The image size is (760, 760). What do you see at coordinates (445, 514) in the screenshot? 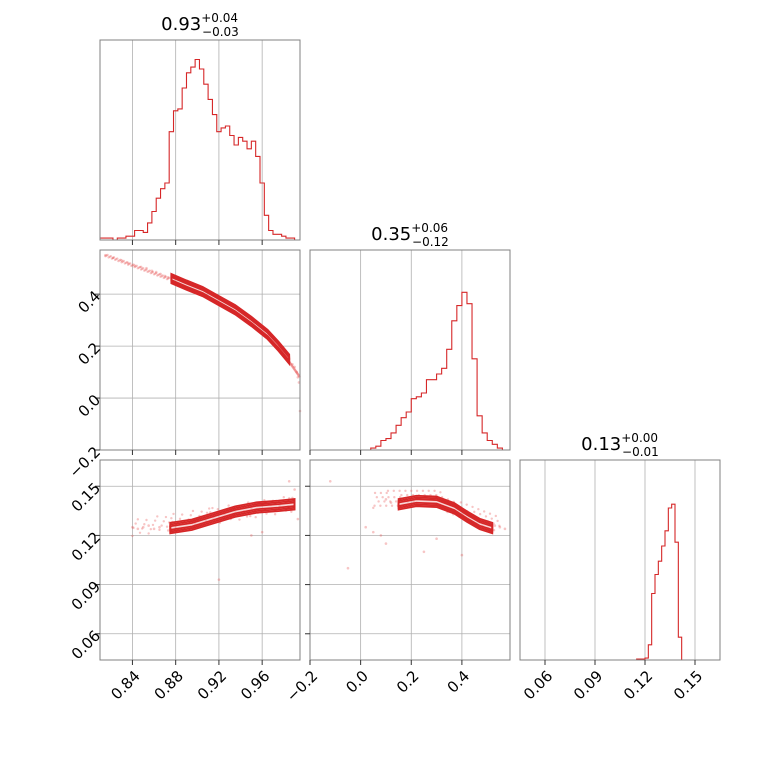
I see `panel-3-2-contour-level` at bounding box center [445, 514].